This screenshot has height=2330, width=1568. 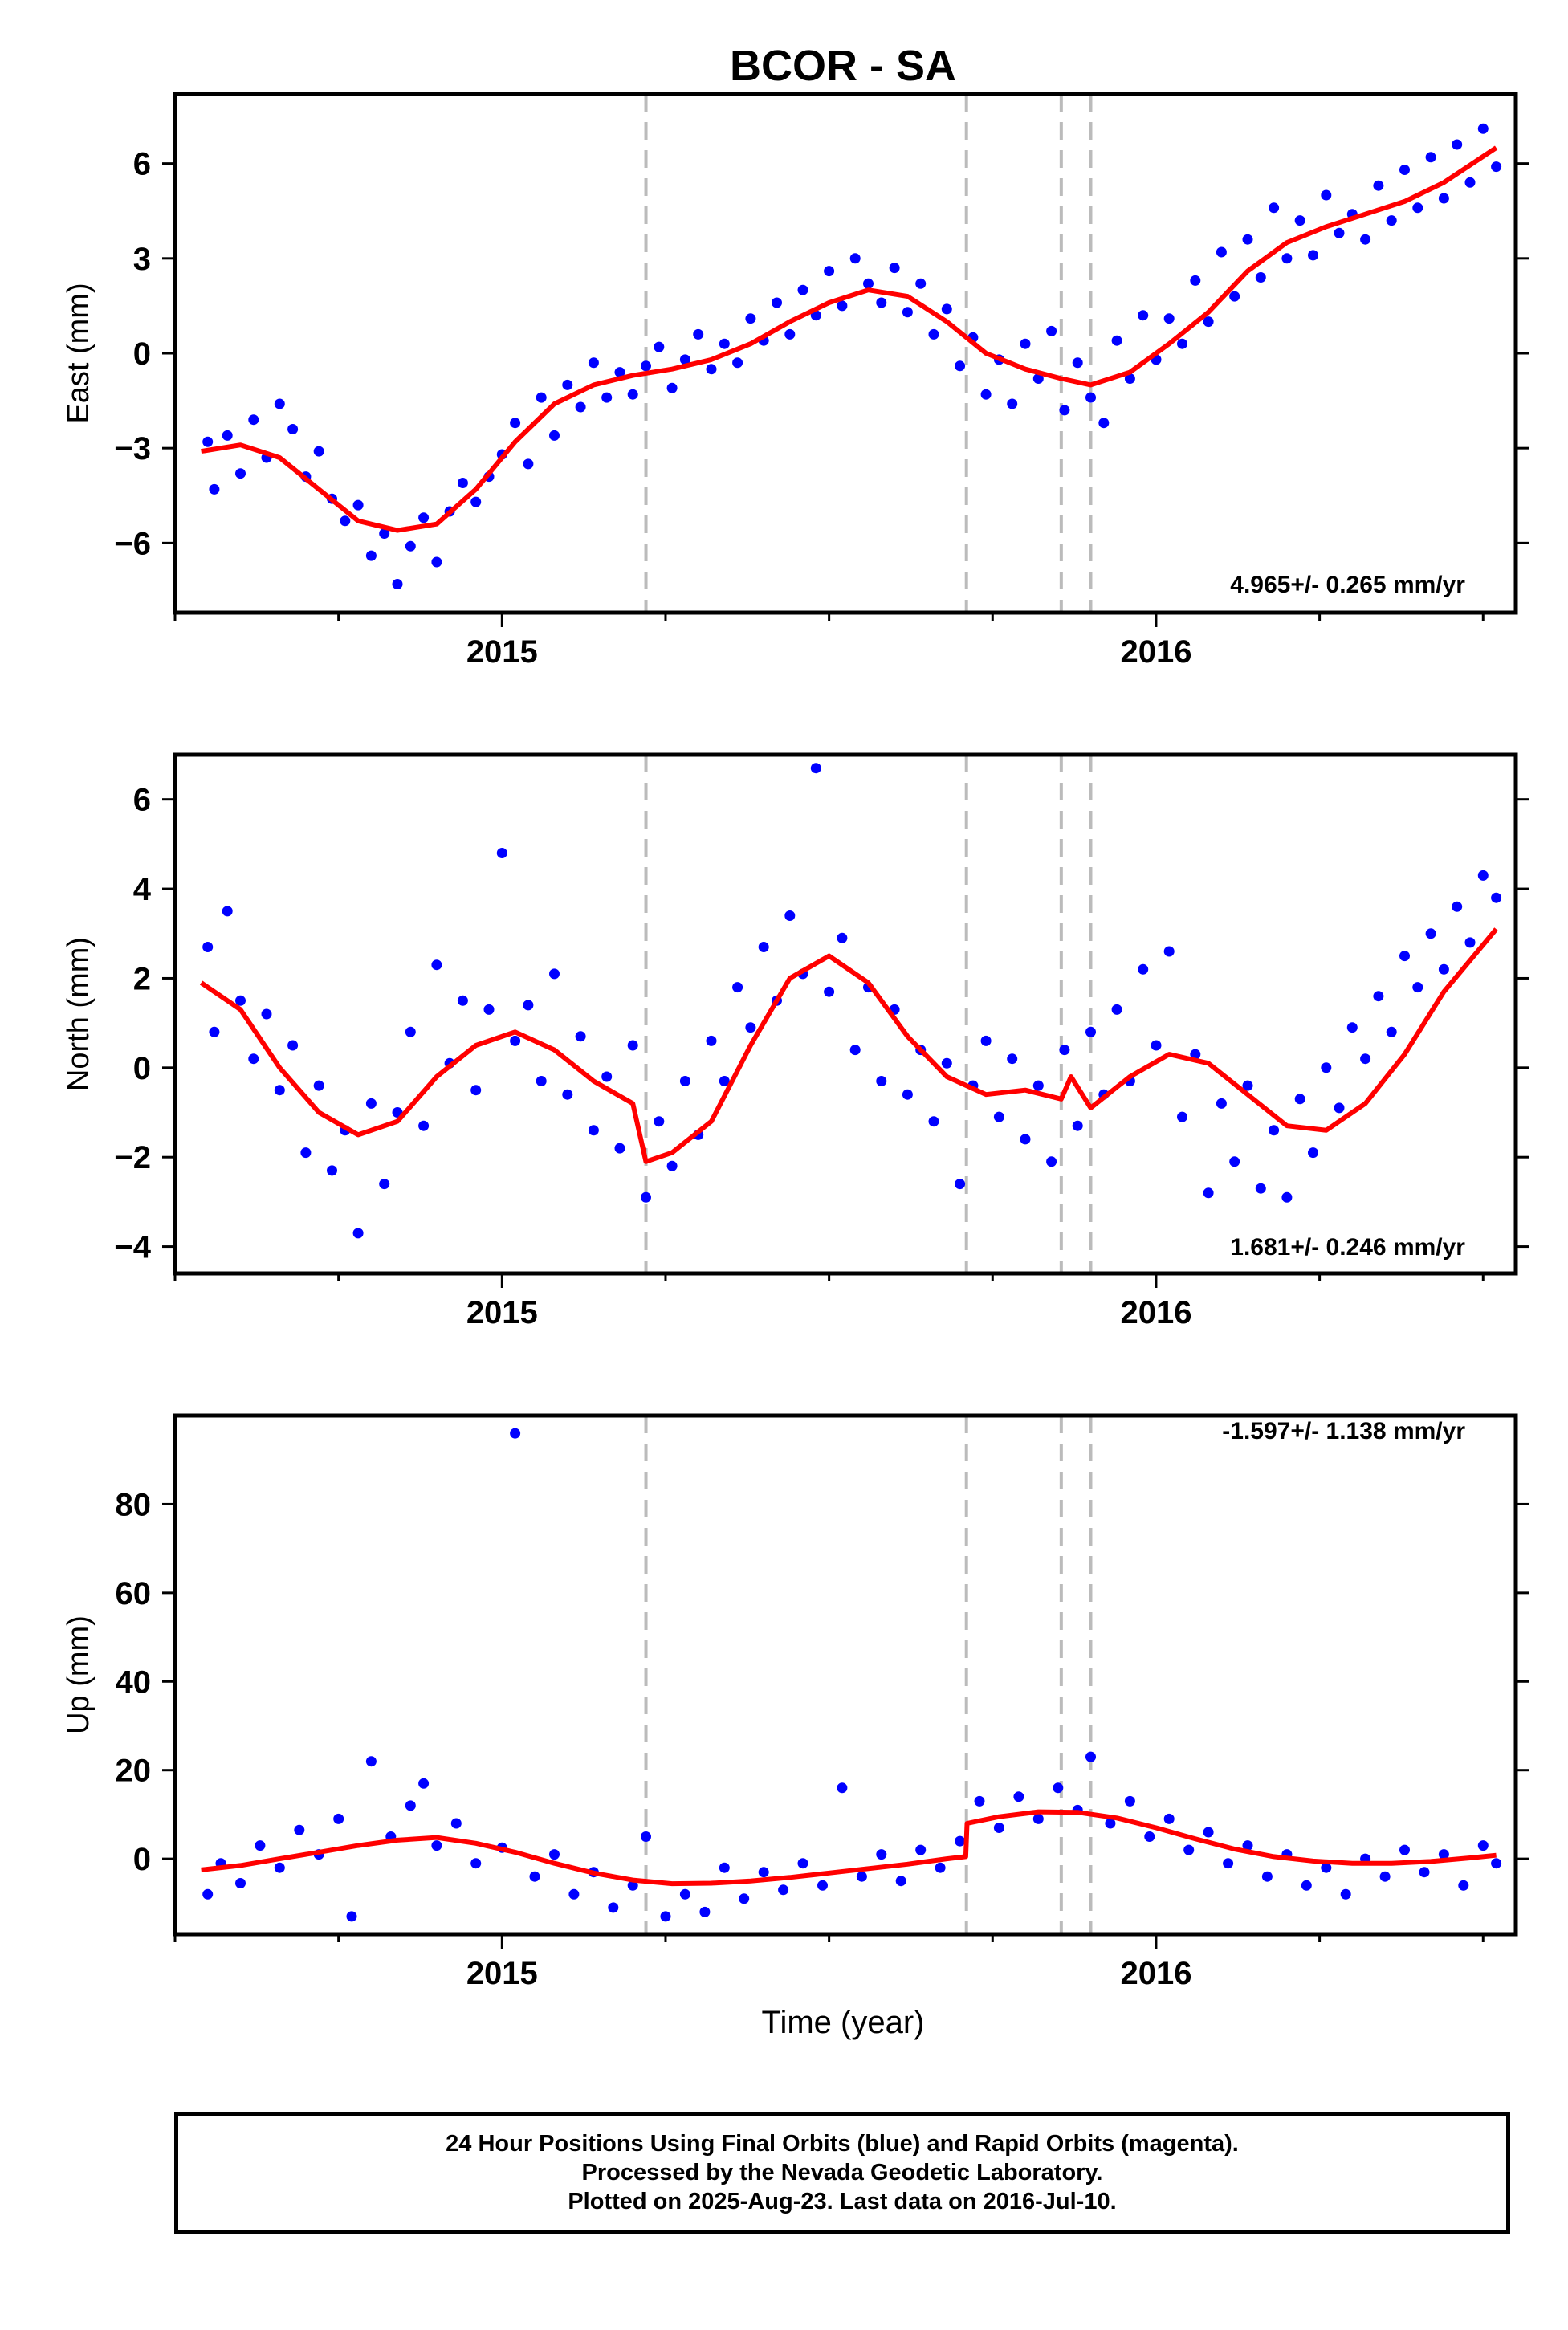 I want to click on up-y-tick-label-0: 0, so click(x=142, y=1859).